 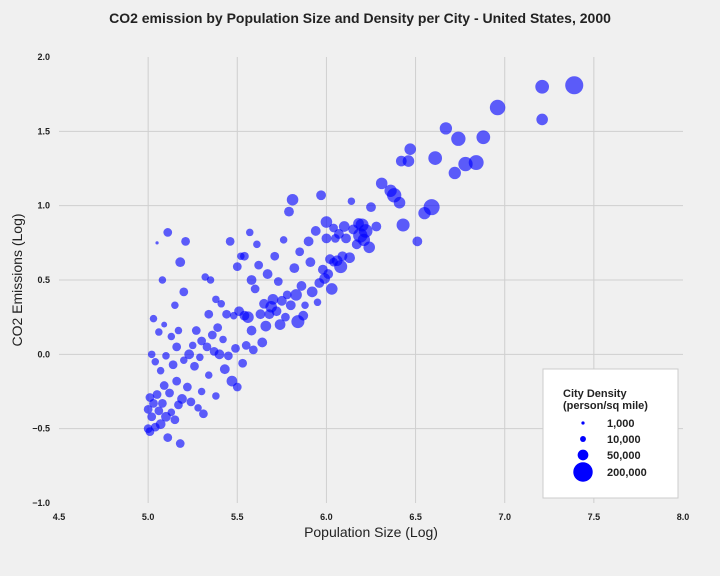 I want to click on legend-title-line2: (person/sq mile), so click(x=605, y=406).